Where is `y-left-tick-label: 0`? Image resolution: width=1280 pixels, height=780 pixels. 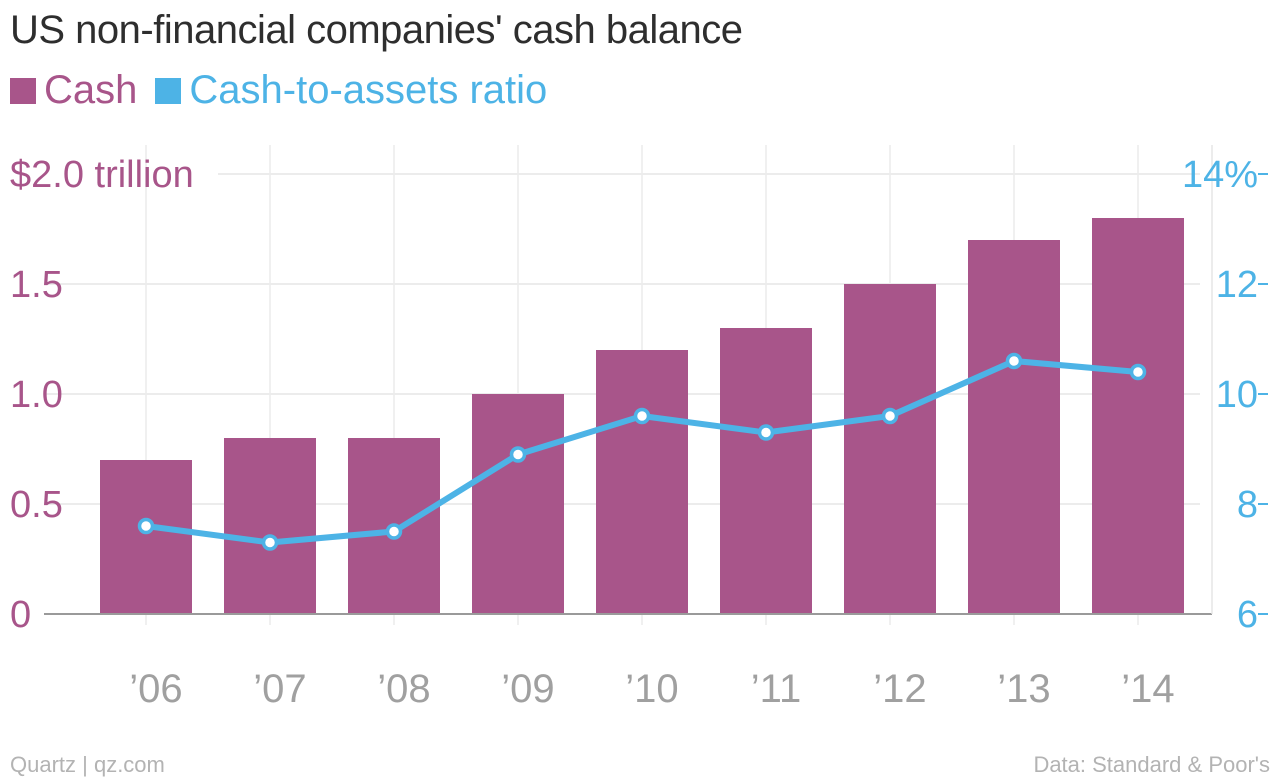 y-left-tick-label: 0 is located at coordinates (20, 615).